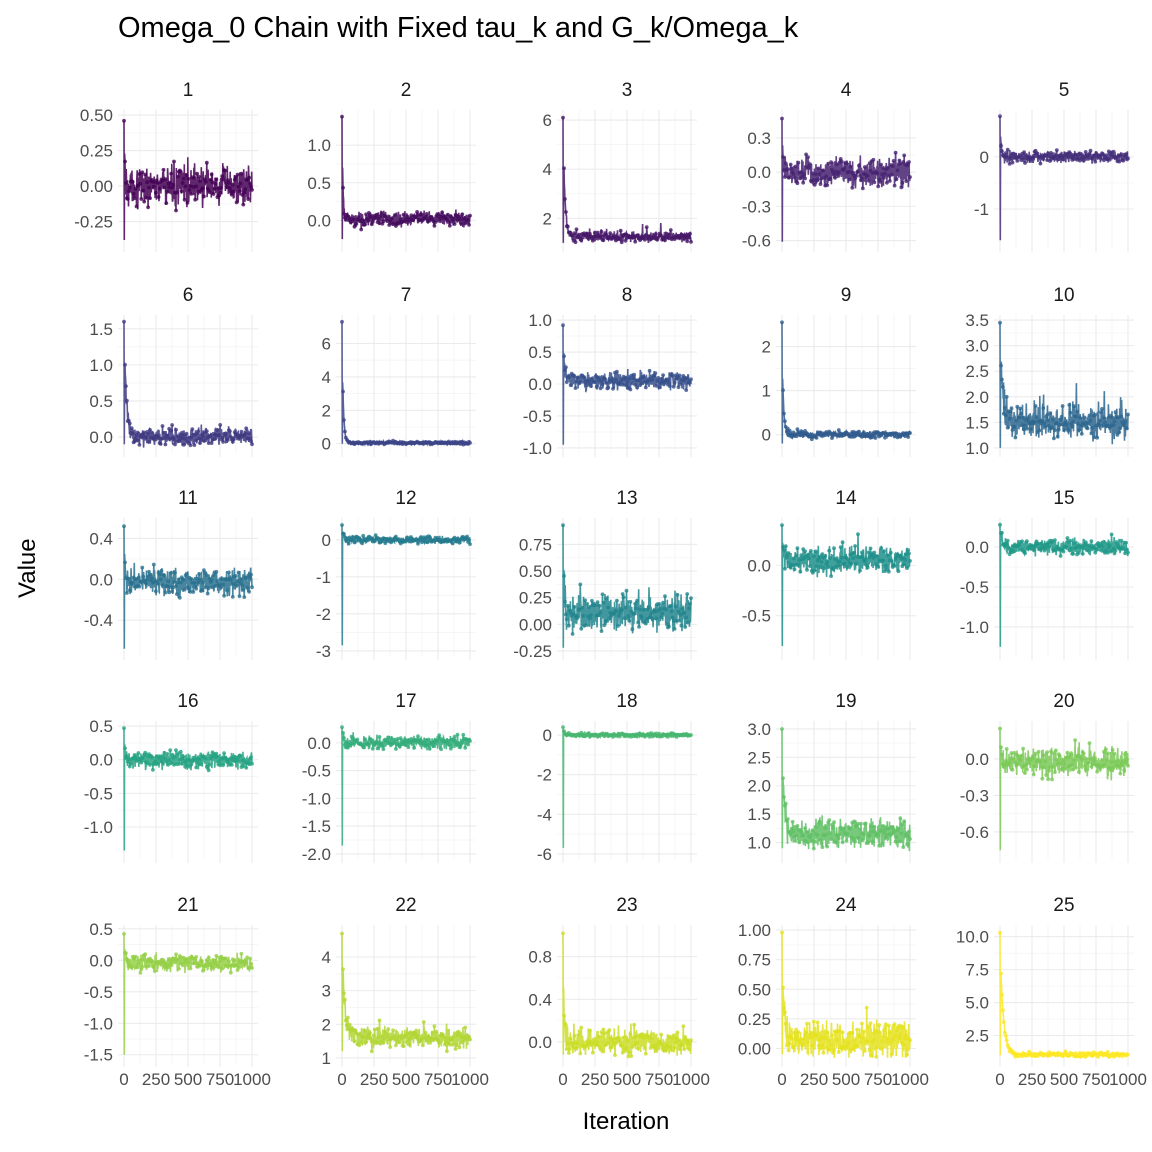 The image size is (1152, 1152). What do you see at coordinates (389, 777) in the screenshot?
I see `facet-panel-17: 17-2.0-1.5-1.0-0.50.0` at bounding box center [389, 777].